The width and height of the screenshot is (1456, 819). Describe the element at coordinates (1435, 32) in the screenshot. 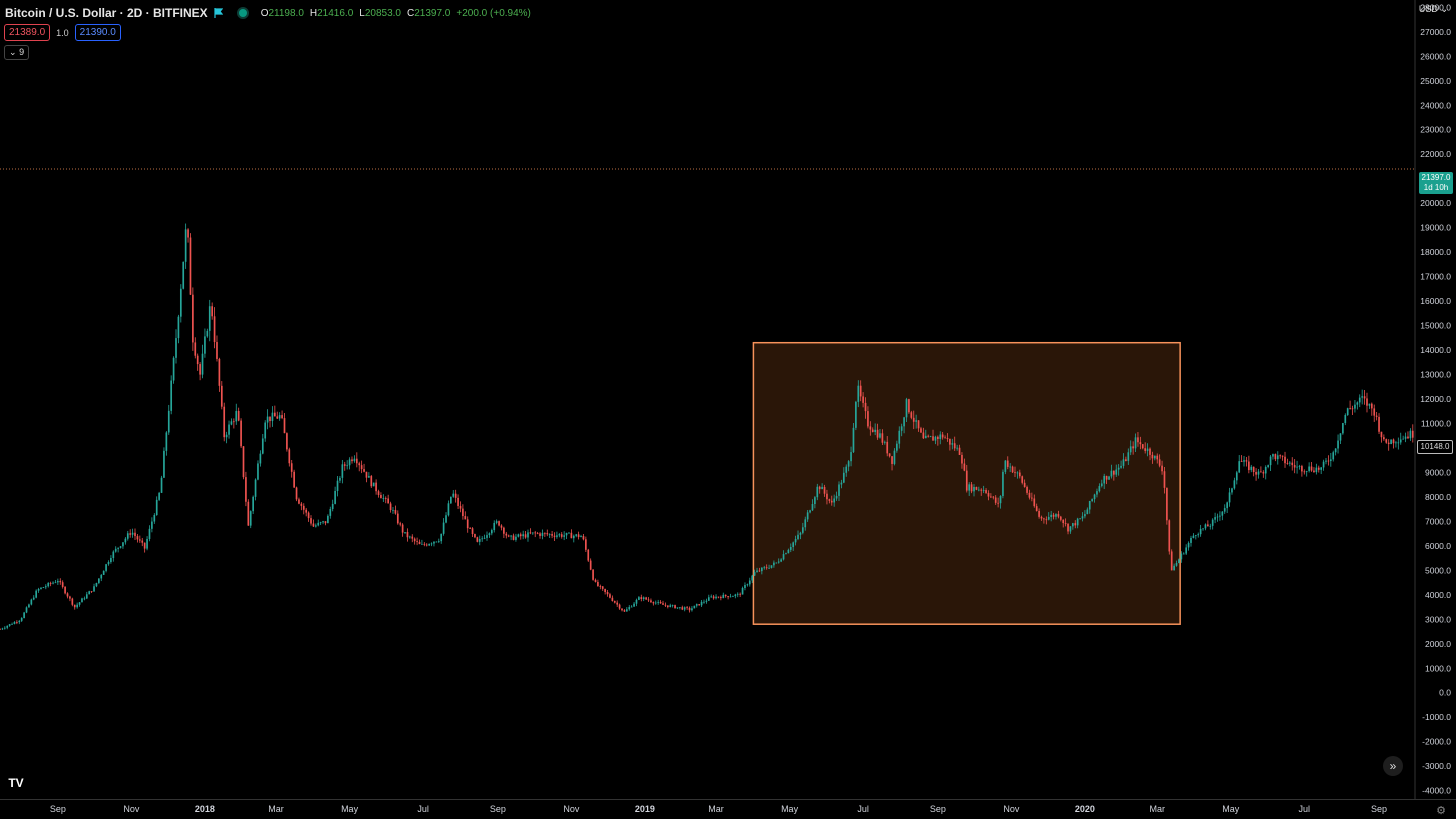

I see `price-tick-label: 27000.0` at that location.